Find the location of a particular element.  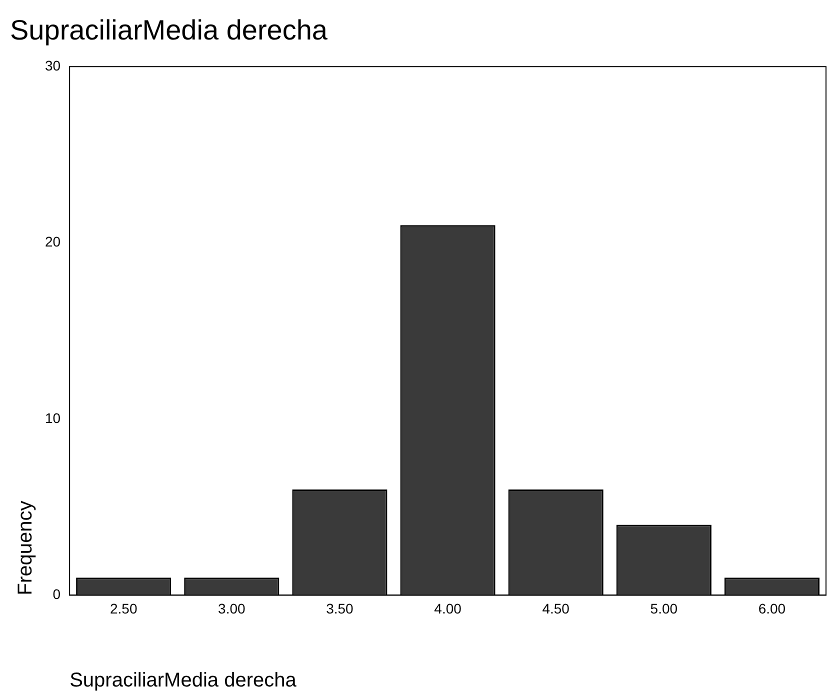

y-tick-label: 10 is located at coordinates (52, 418).